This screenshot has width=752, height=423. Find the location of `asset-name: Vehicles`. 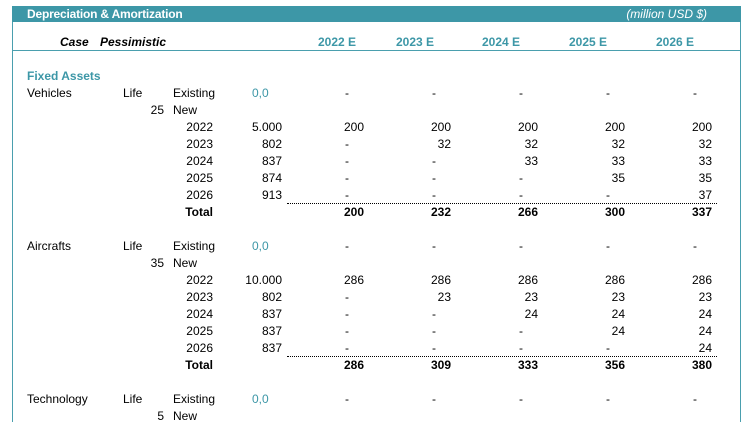

asset-name: Vehicles is located at coordinates (49, 93).